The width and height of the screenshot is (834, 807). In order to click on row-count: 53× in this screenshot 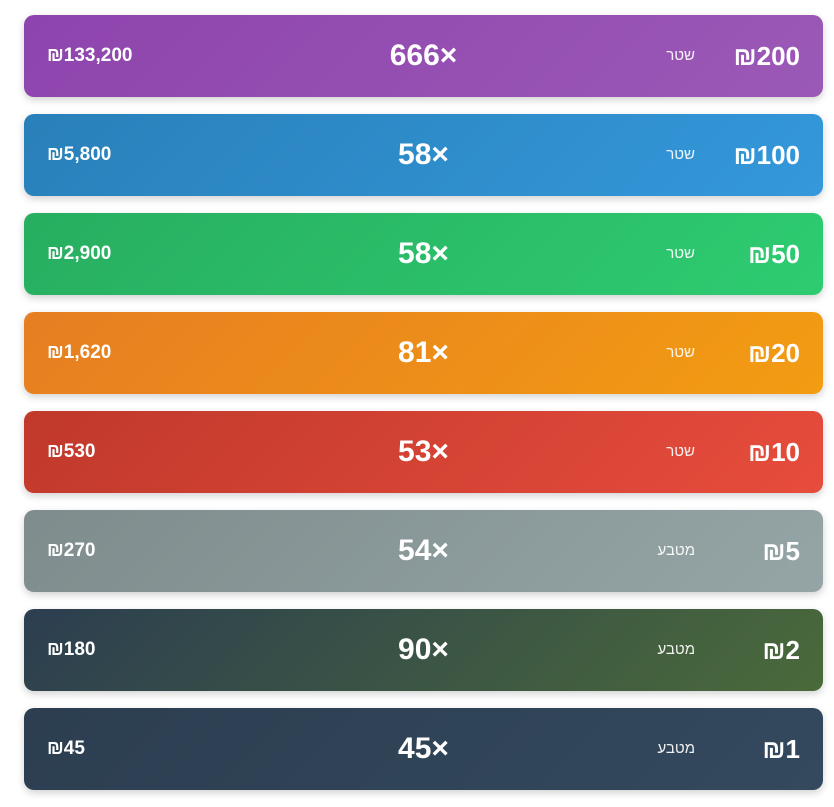, I will do `click(423, 451)`.